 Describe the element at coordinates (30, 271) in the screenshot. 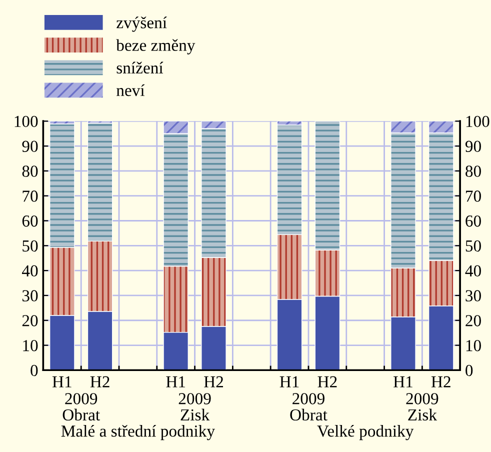

I see `y-tick-label: 40` at that location.